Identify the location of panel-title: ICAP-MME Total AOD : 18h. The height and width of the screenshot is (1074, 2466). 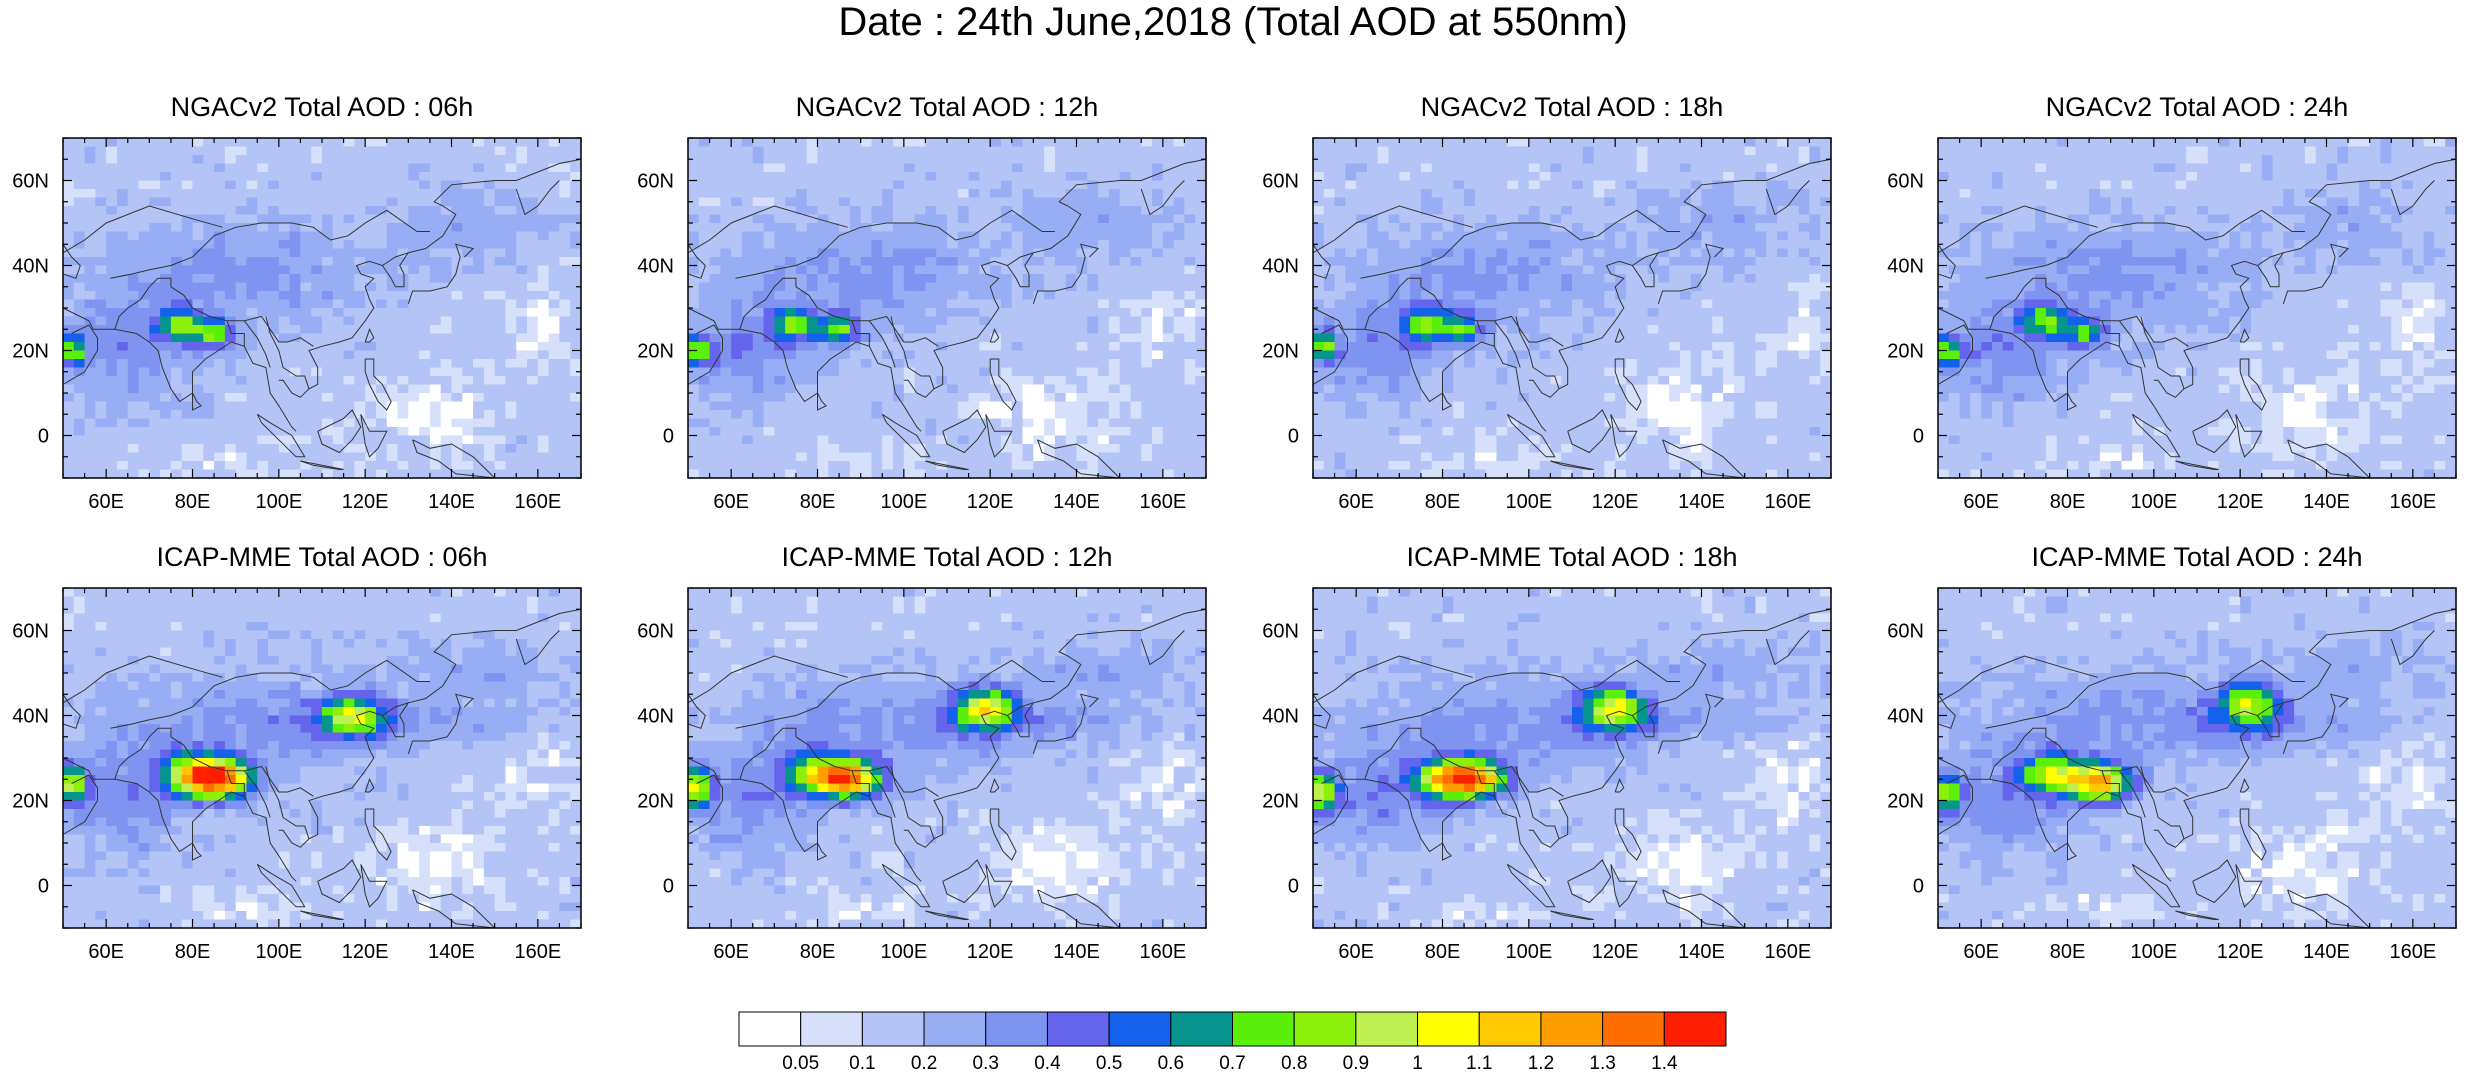
(1572, 557).